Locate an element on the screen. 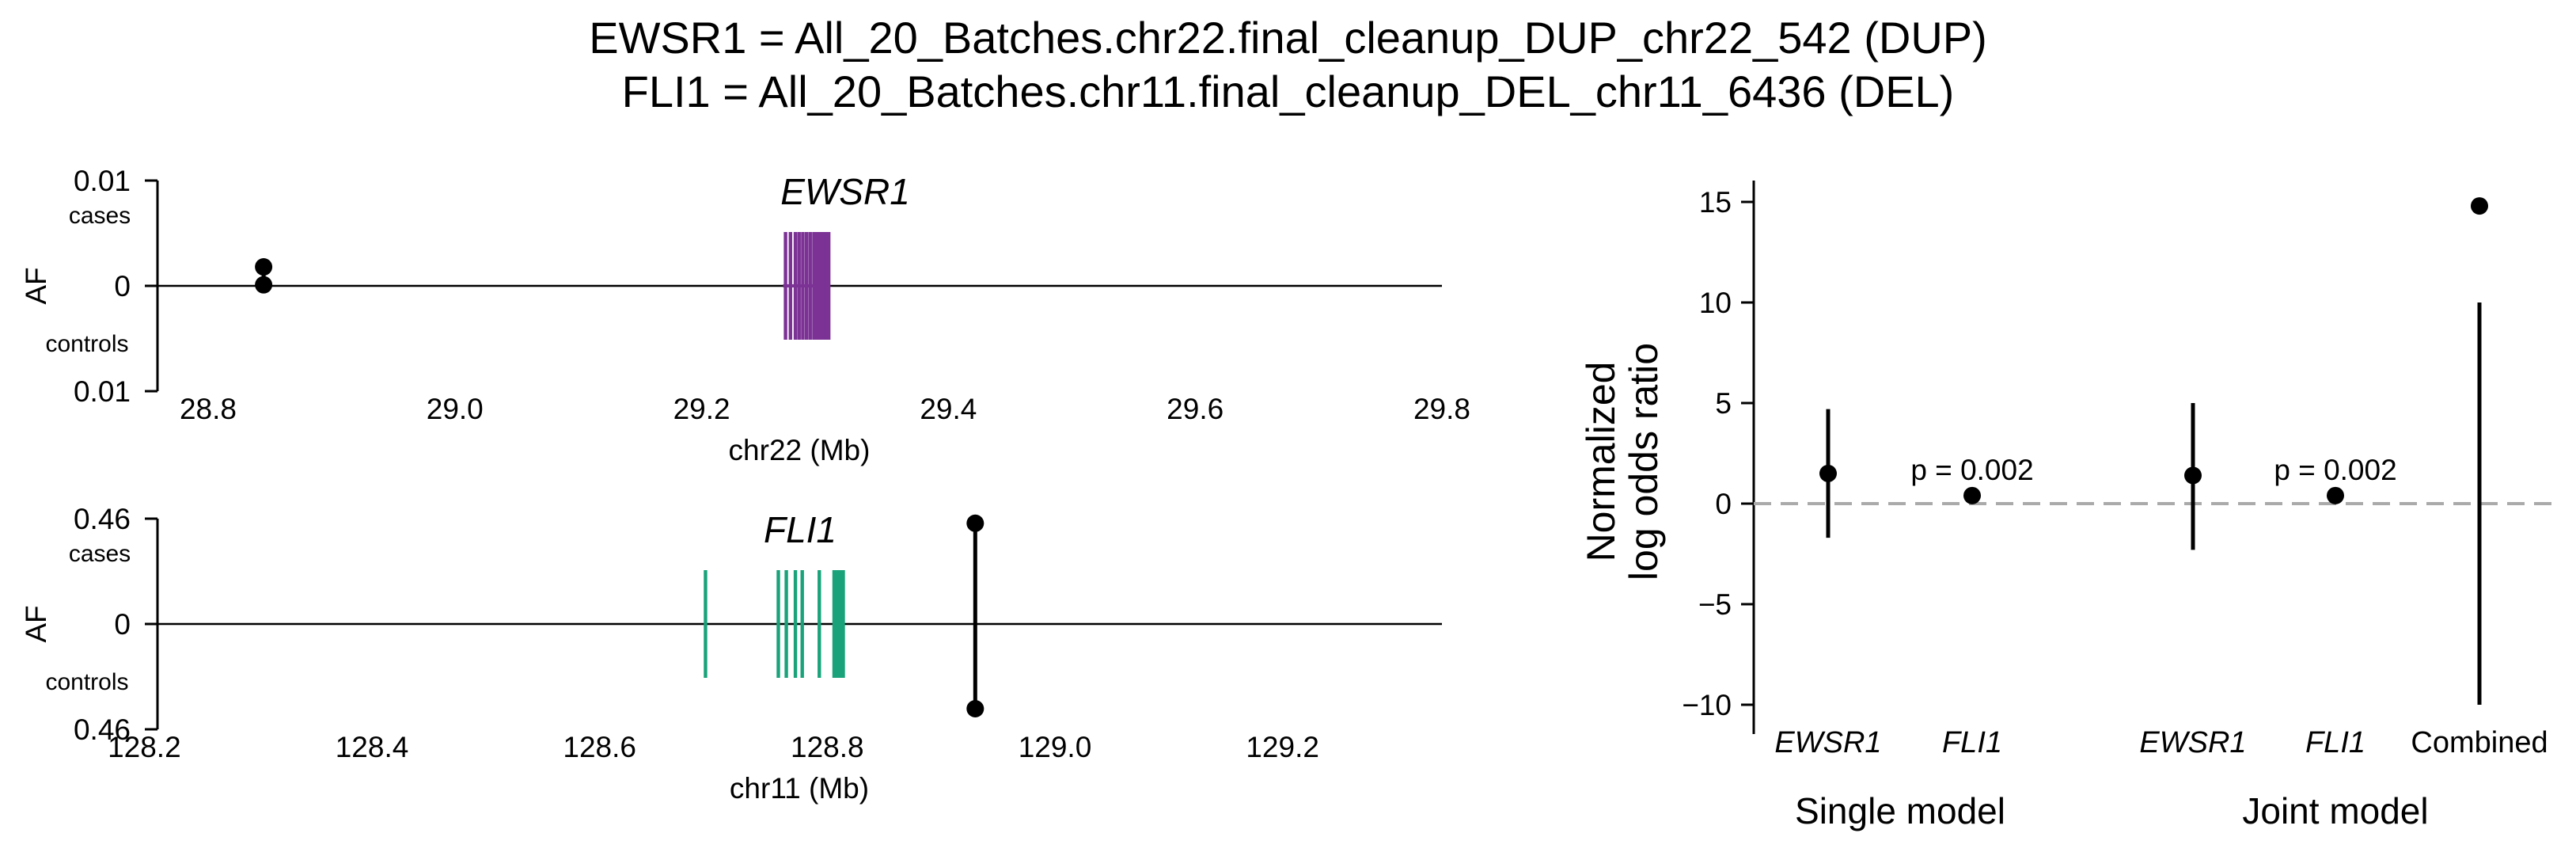  y-tick-label: 5 is located at coordinates (1723, 403).